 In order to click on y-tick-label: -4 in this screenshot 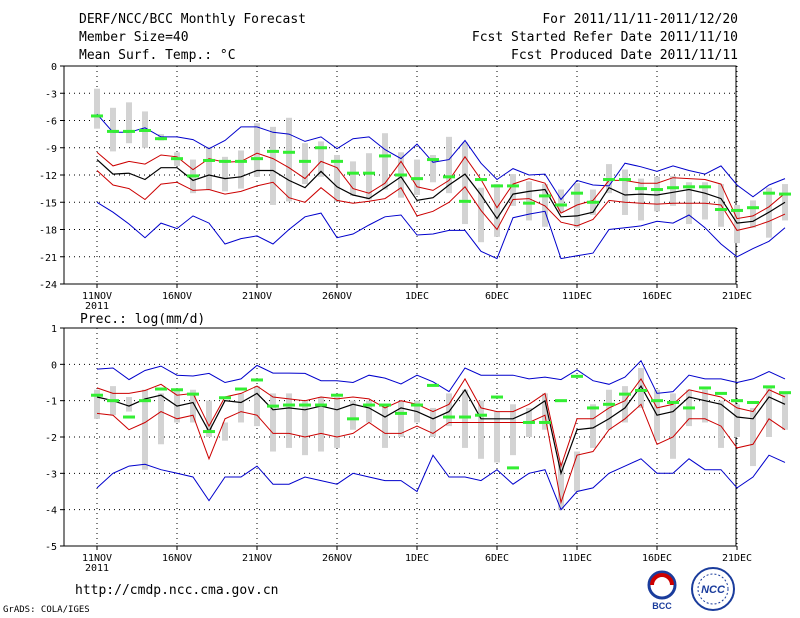, I will do `click(51, 511)`.